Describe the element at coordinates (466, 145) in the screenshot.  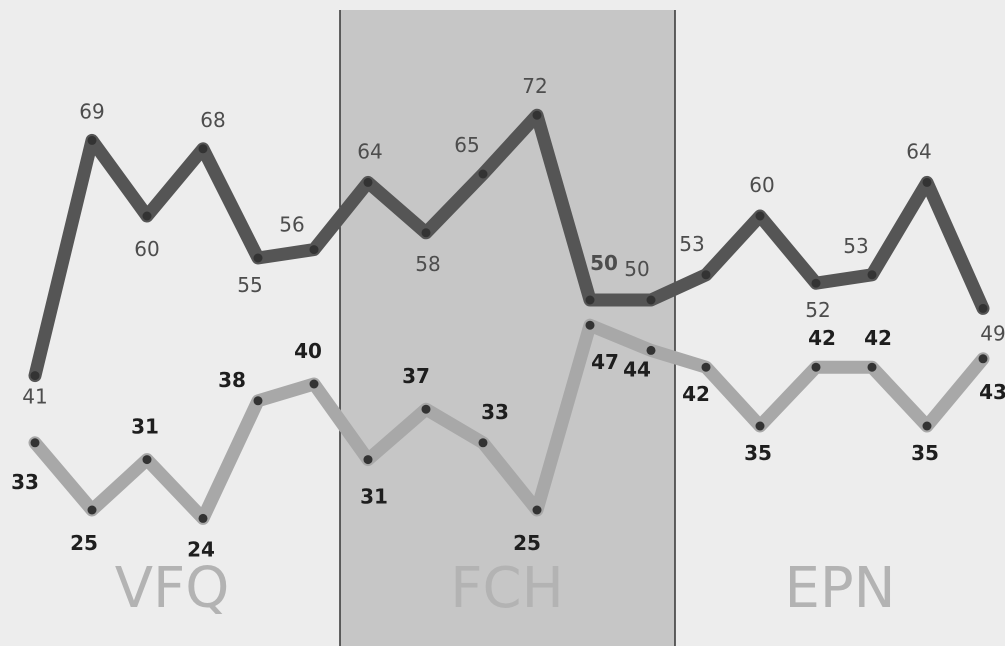
I see `series-0-data-label: 65` at that location.